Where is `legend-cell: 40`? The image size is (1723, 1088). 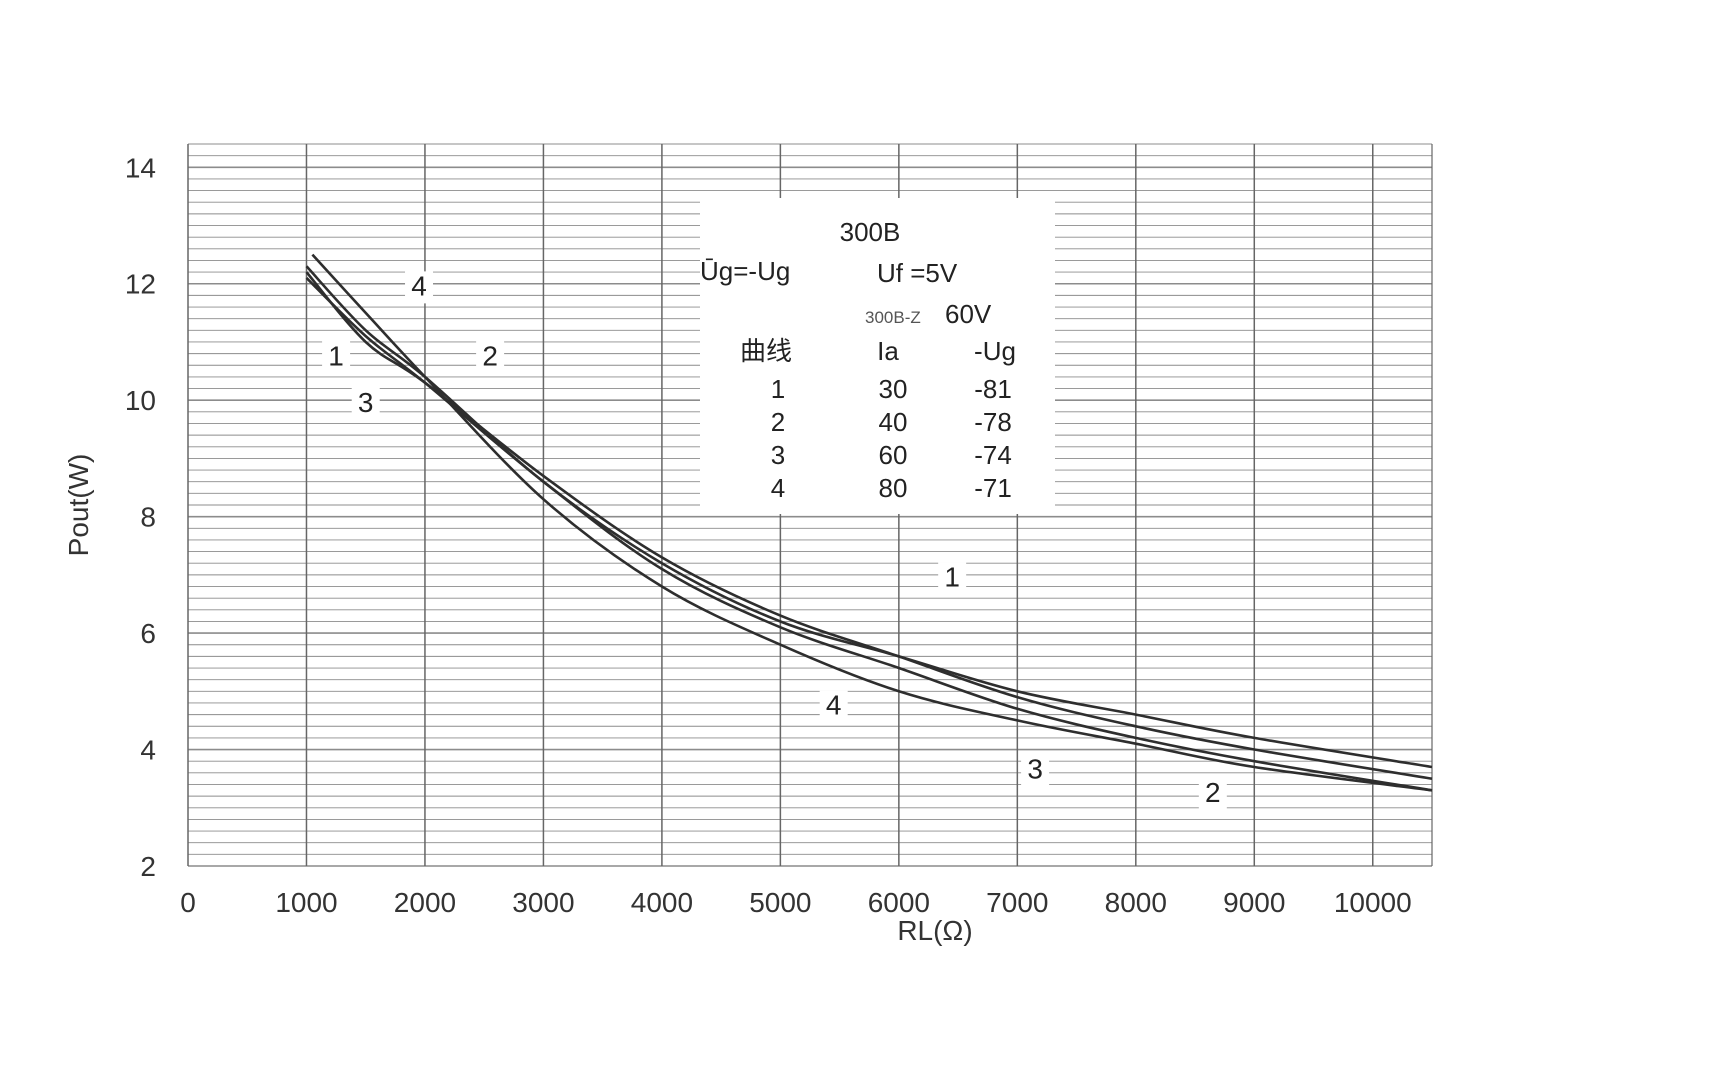 legend-cell: 40 is located at coordinates (893, 422).